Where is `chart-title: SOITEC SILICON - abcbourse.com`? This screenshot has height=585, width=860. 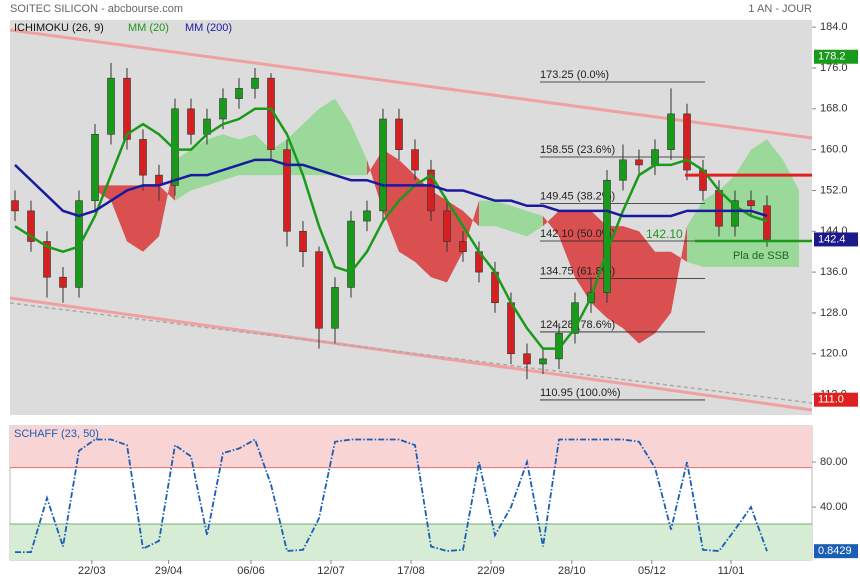 chart-title: SOITEC SILICON - abcbourse.com is located at coordinates (96, 9).